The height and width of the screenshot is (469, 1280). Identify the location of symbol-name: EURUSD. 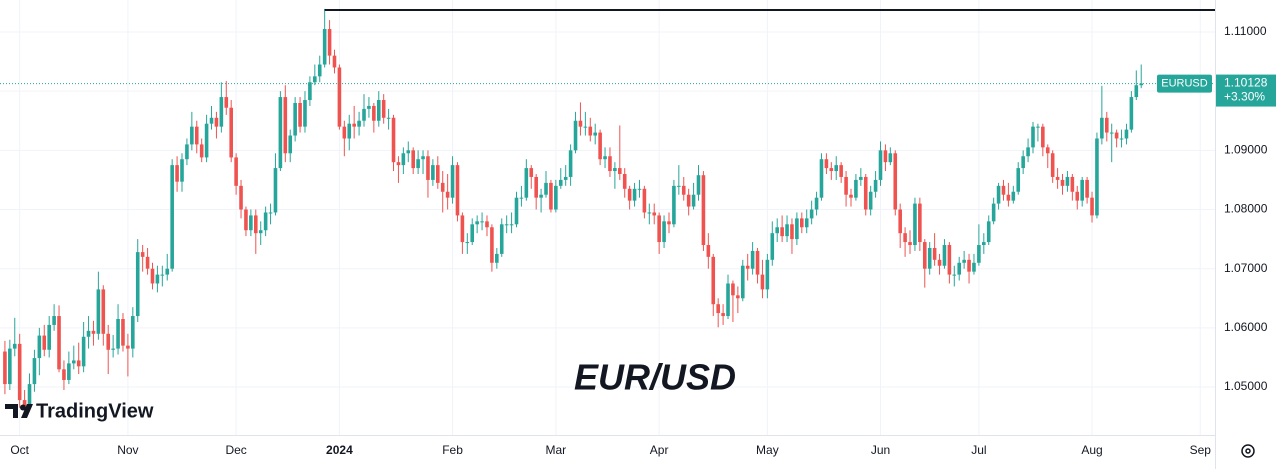
(1184, 83).